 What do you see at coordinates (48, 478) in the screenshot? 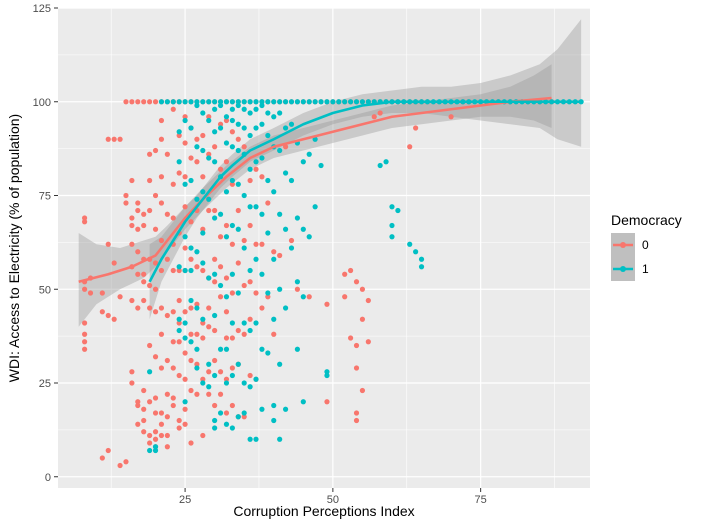
I see `y-tick-label: 0` at bounding box center [48, 478].